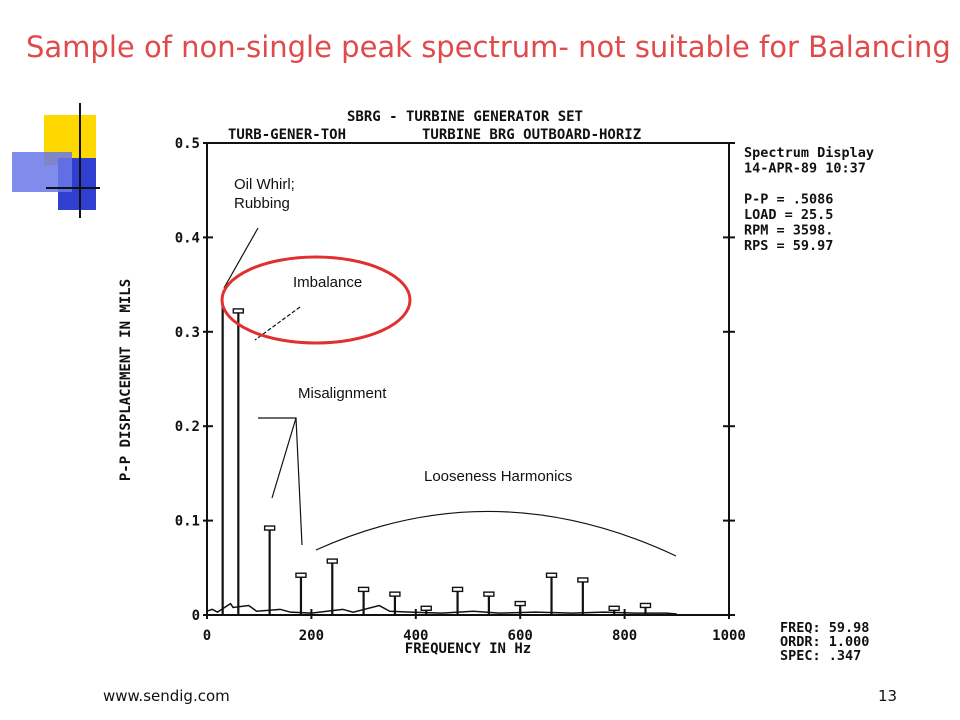 The width and height of the screenshot is (960, 720). Describe the element at coordinates (809, 153) in the screenshot. I see `info-line: Spectrum Display` at that location.